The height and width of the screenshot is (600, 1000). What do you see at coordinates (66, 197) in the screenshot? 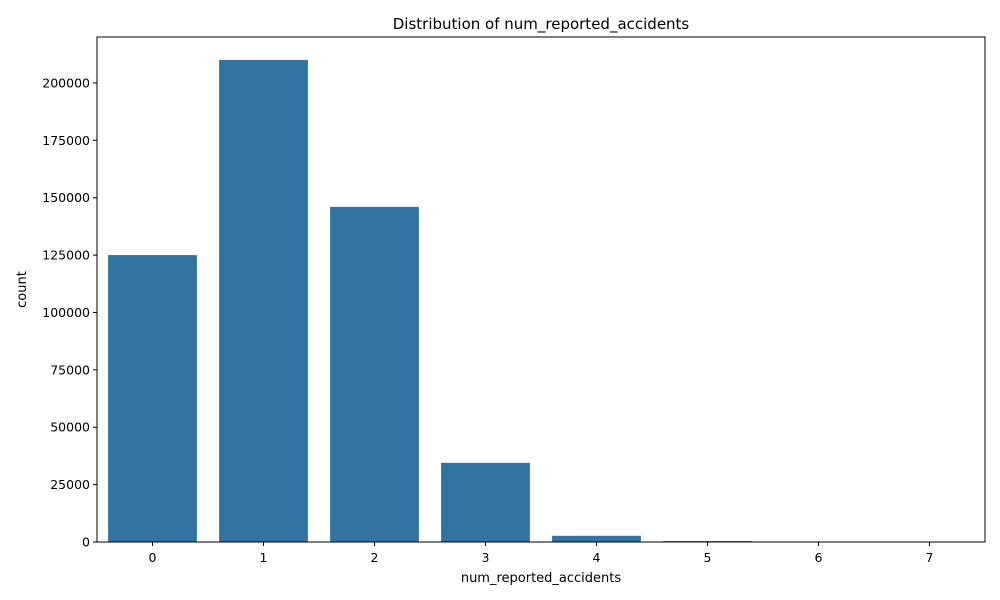
I see `y-tick-label: 150000` at bounding box center [66, 197].